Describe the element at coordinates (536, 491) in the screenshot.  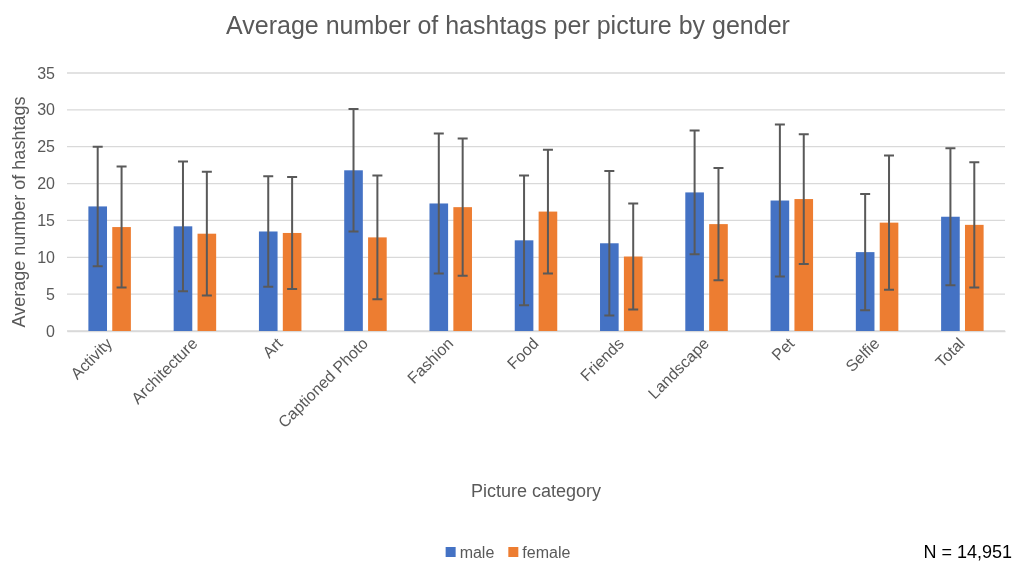
I see `x-axis-title: Picture category` at that location.